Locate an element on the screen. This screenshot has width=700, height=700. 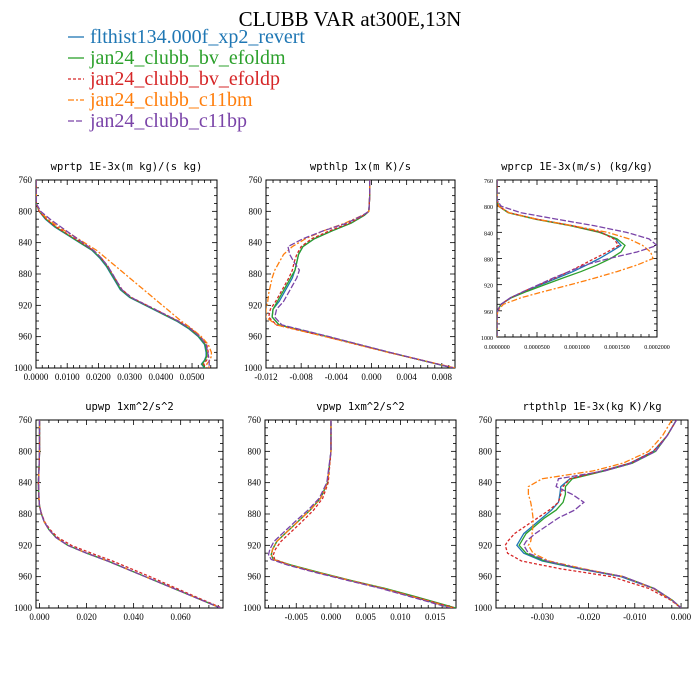
legend-entry: jan24_clubb_c11bm is located at coordinates (160, 100).